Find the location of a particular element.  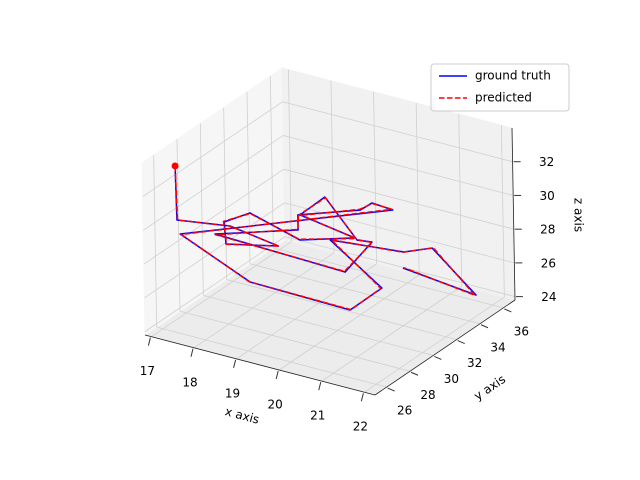

x-tick-label: 19 is located at coordinates (232, 393).